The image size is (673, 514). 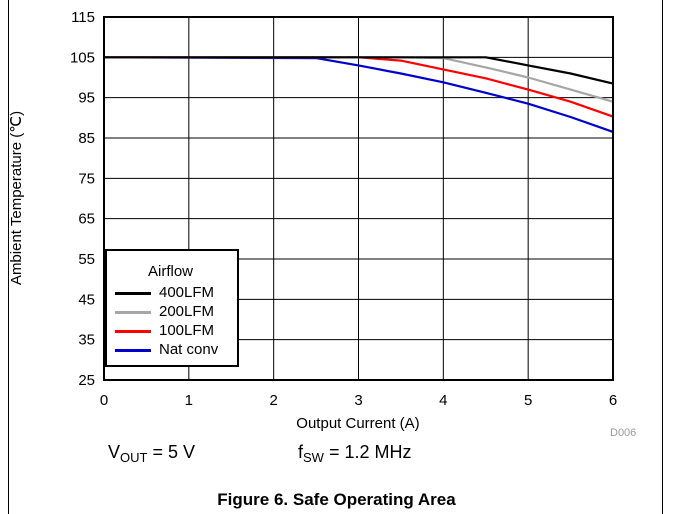 I want to click on vout-symbol: V, so click(x=114, y=452).